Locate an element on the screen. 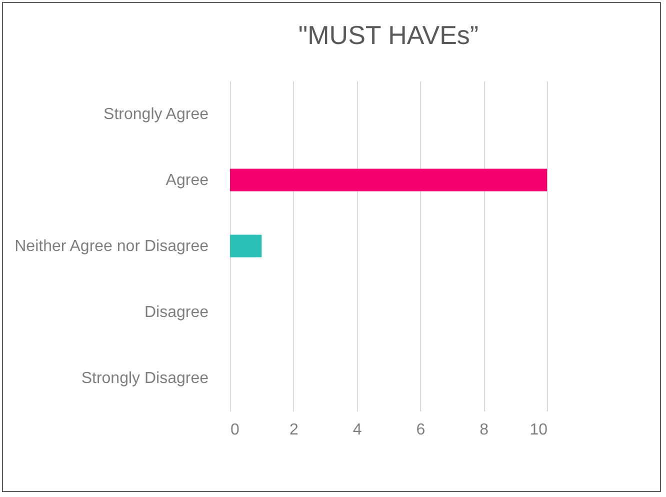 Image resolution: width=666 pixels, height=497 pixels. x-tick-label: 6 is located at coordinates (421, 430).